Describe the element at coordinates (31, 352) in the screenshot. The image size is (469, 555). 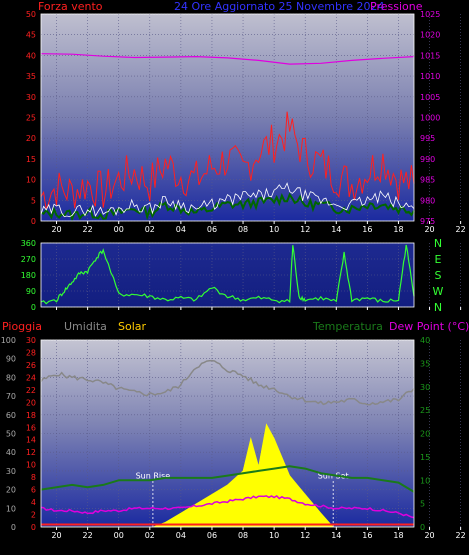
I see `rain-tick-label: 28` at that location.